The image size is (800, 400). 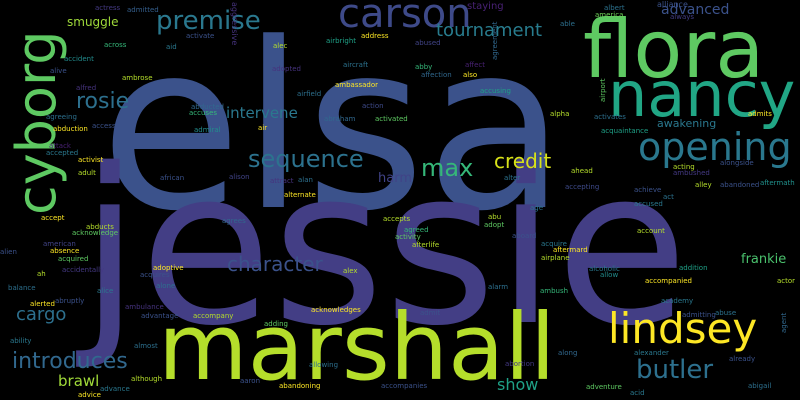 I want to click on word-alex: alex, so click(x=350, y=271).